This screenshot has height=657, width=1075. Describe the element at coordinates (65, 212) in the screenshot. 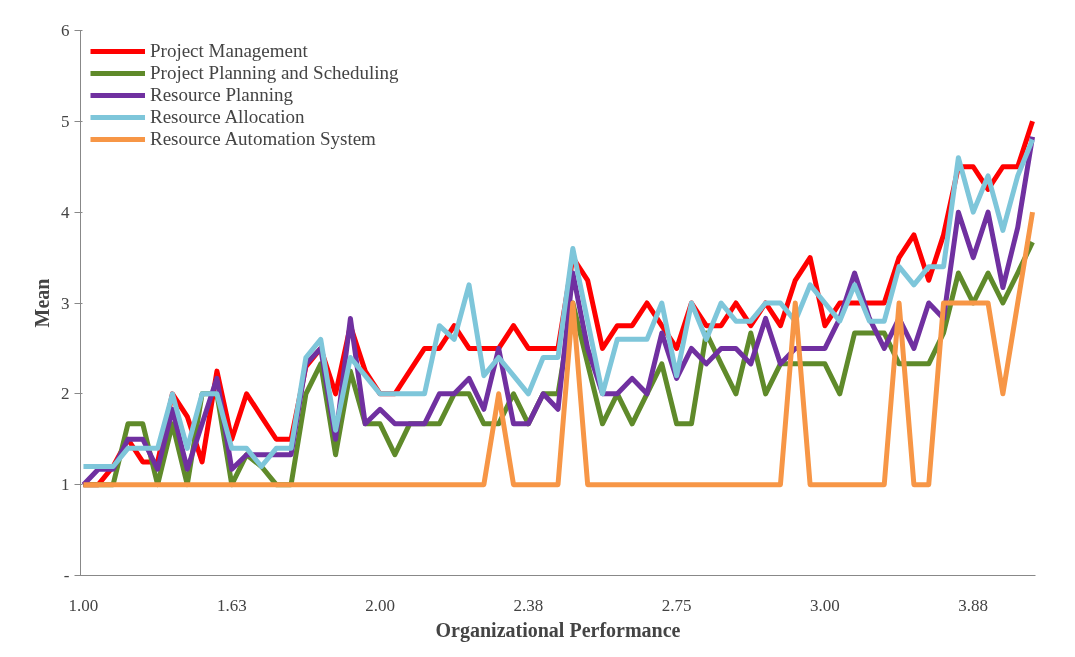

I see `y-tick-label: 4` at that location.